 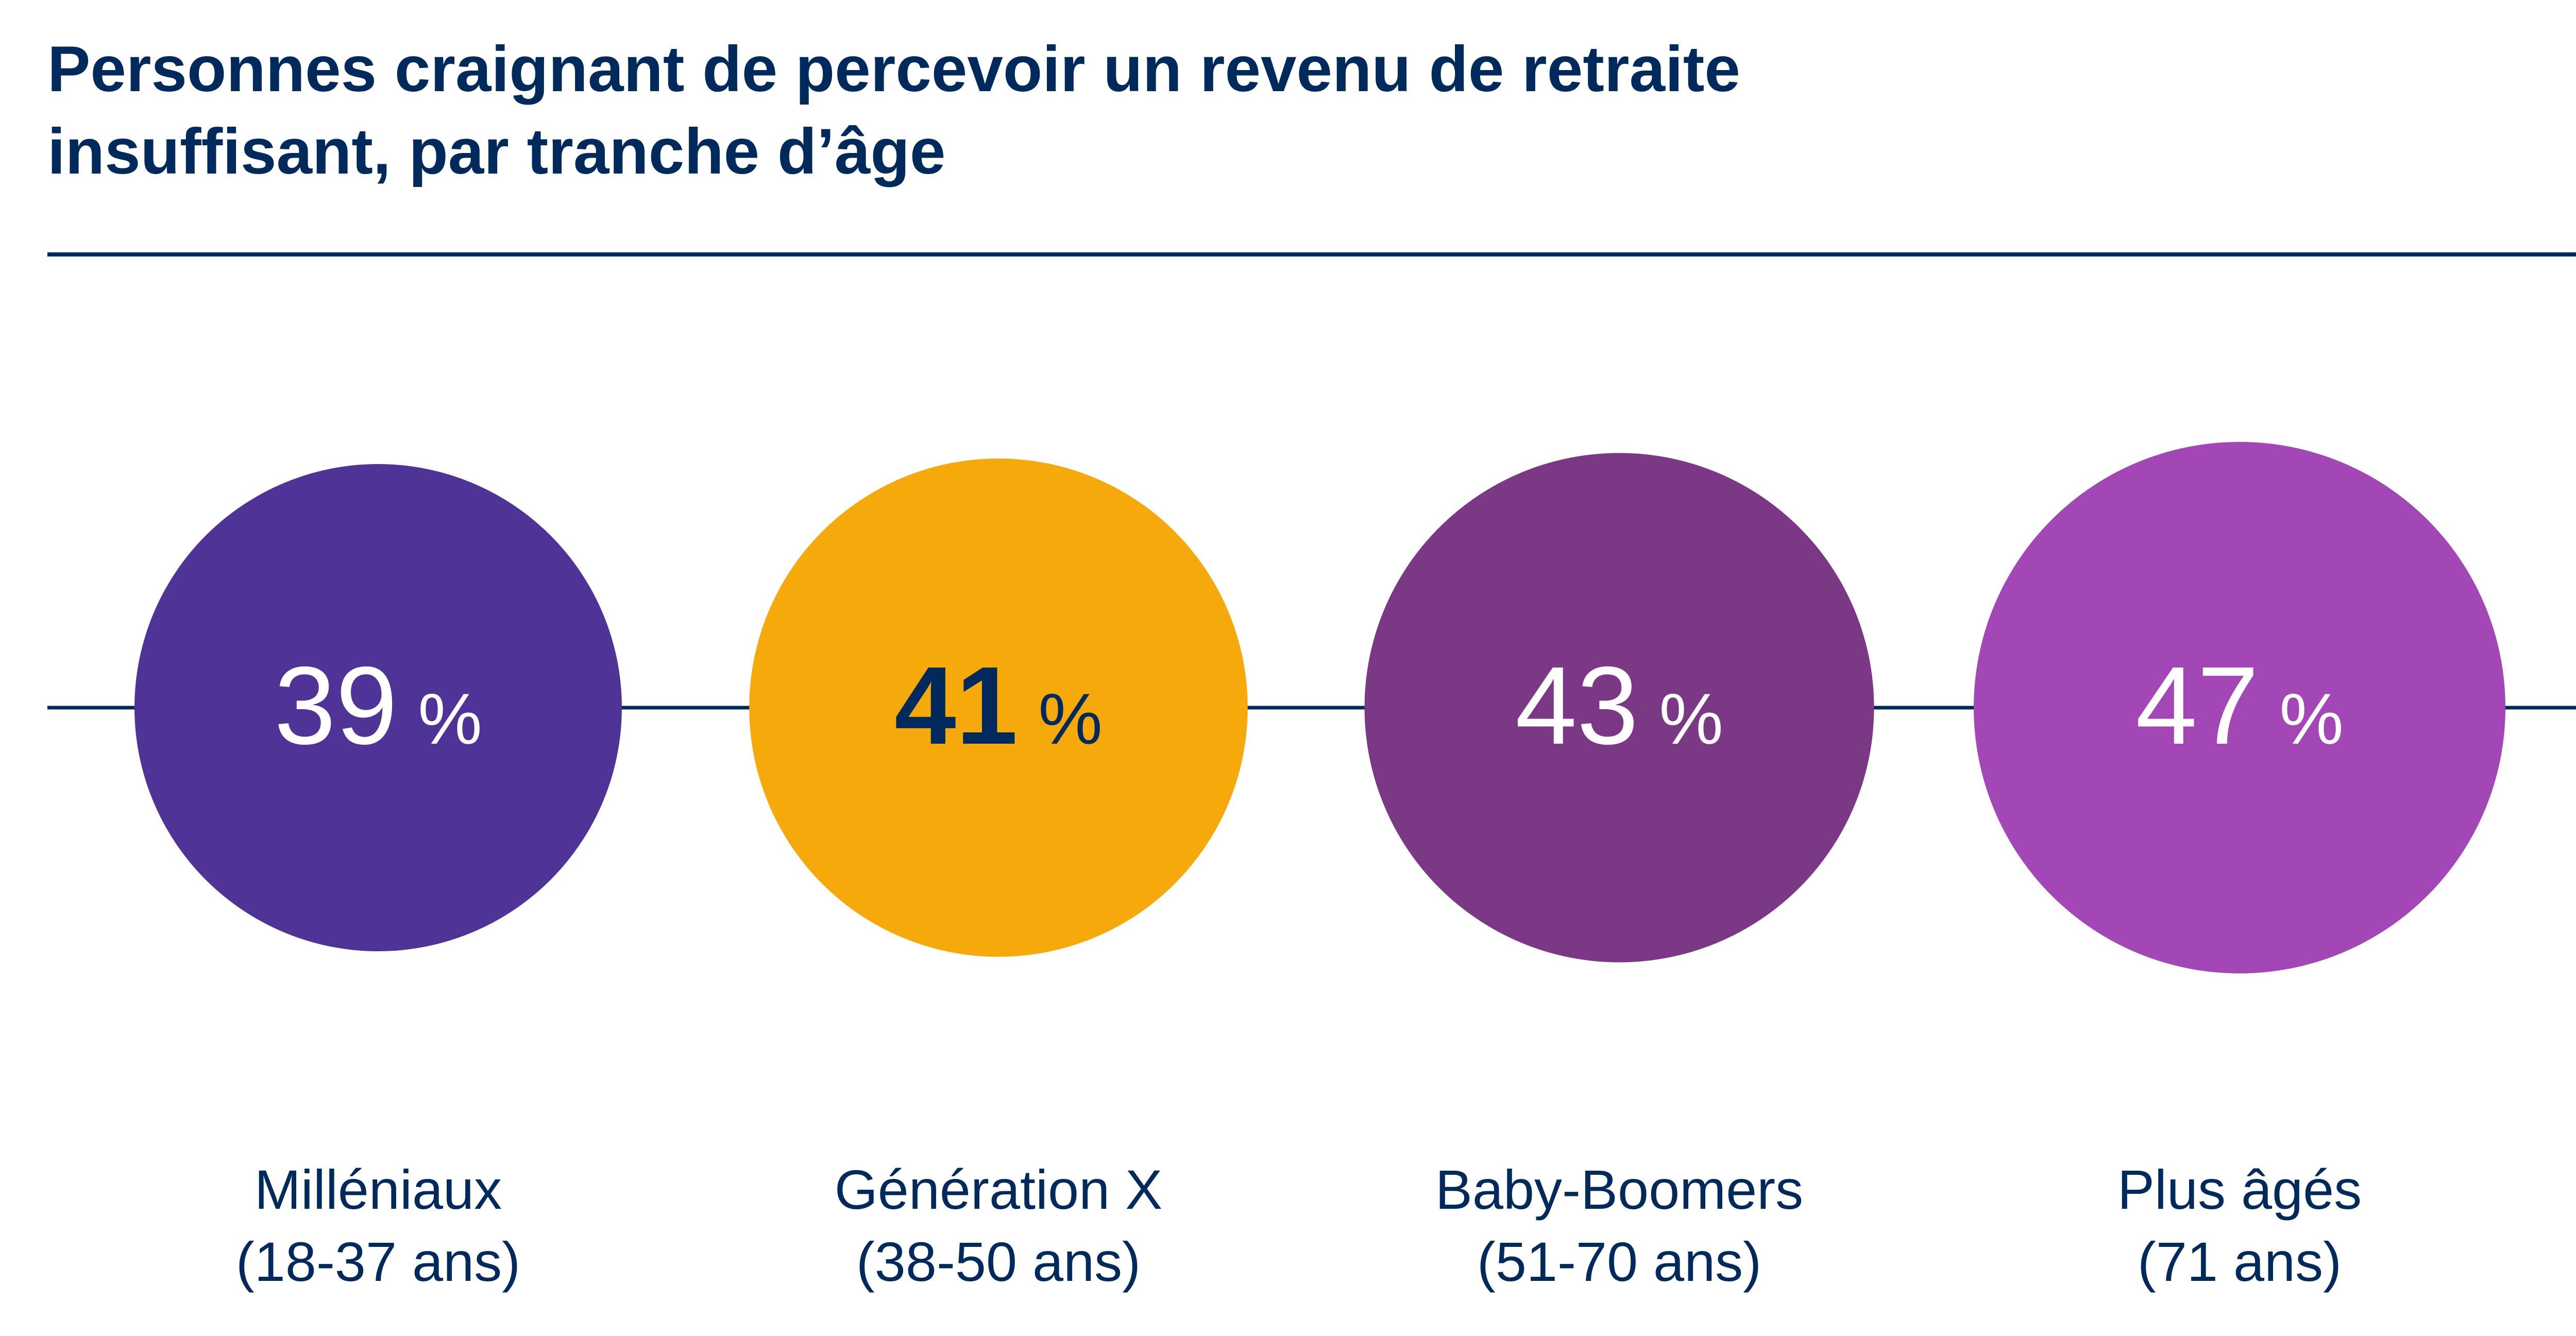 I want to click on category-name: Génération X, so click(x=998, y=1189).